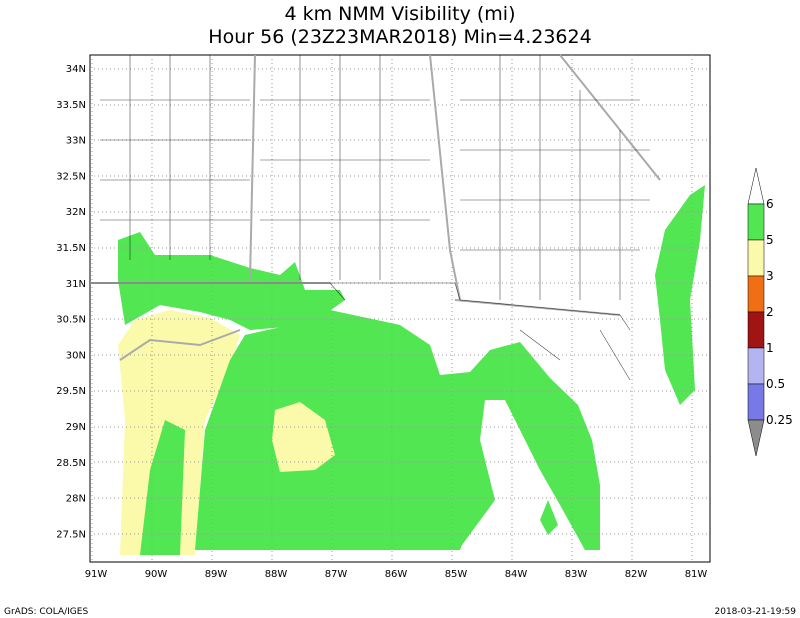 This screenshot has height=618, width=800. I want to click on yellow-region, so click(303, 437).